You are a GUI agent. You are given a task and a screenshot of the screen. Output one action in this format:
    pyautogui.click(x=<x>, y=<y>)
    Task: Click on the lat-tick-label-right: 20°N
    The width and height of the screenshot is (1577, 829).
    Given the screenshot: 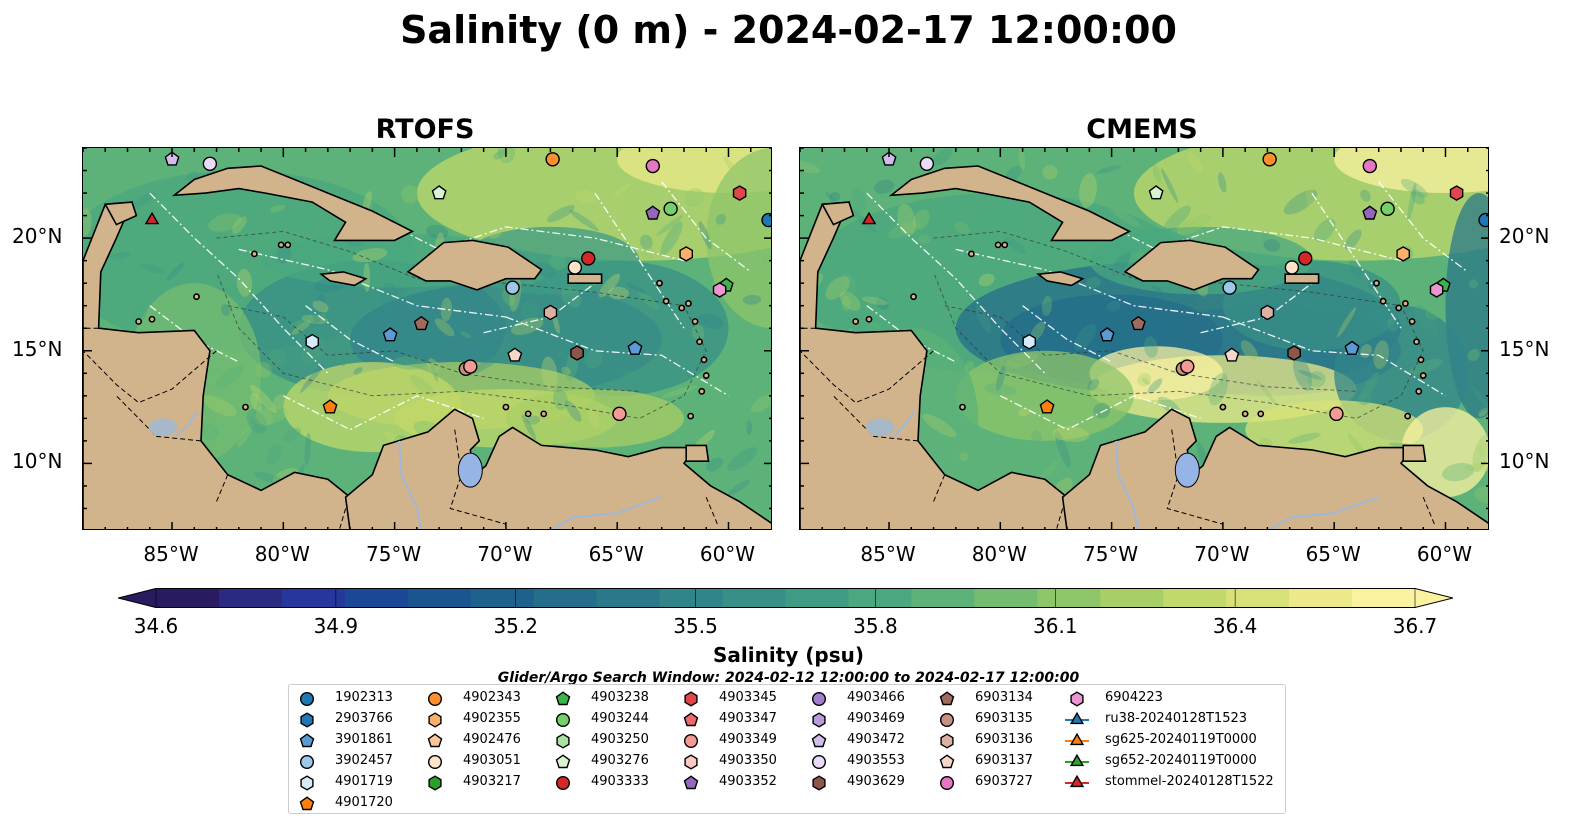 What is the action you would take?
    pyautogui.click(x=1524, y=236)
    